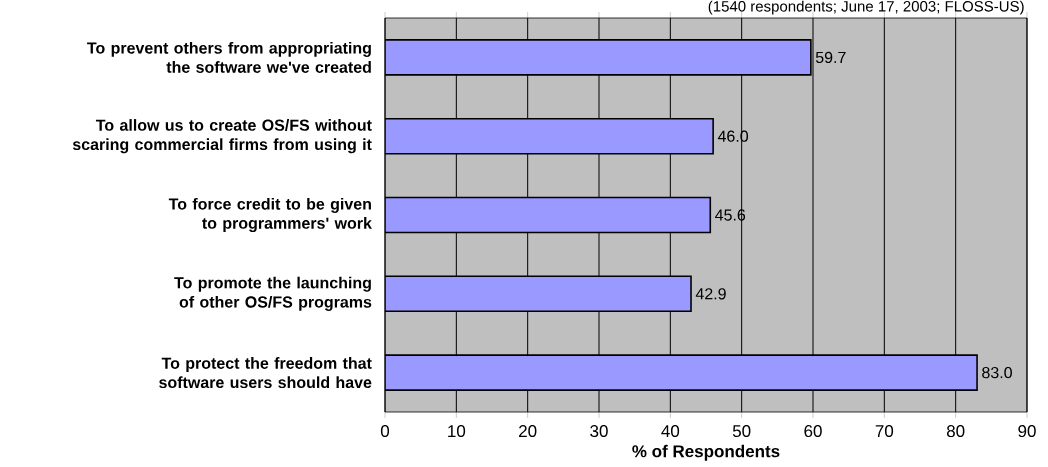 The width and height of the screenshot is (1048, 467). I want to click on text: (1540 respondents; June 17, 2003; FLOSS-US), so click(866, 7).